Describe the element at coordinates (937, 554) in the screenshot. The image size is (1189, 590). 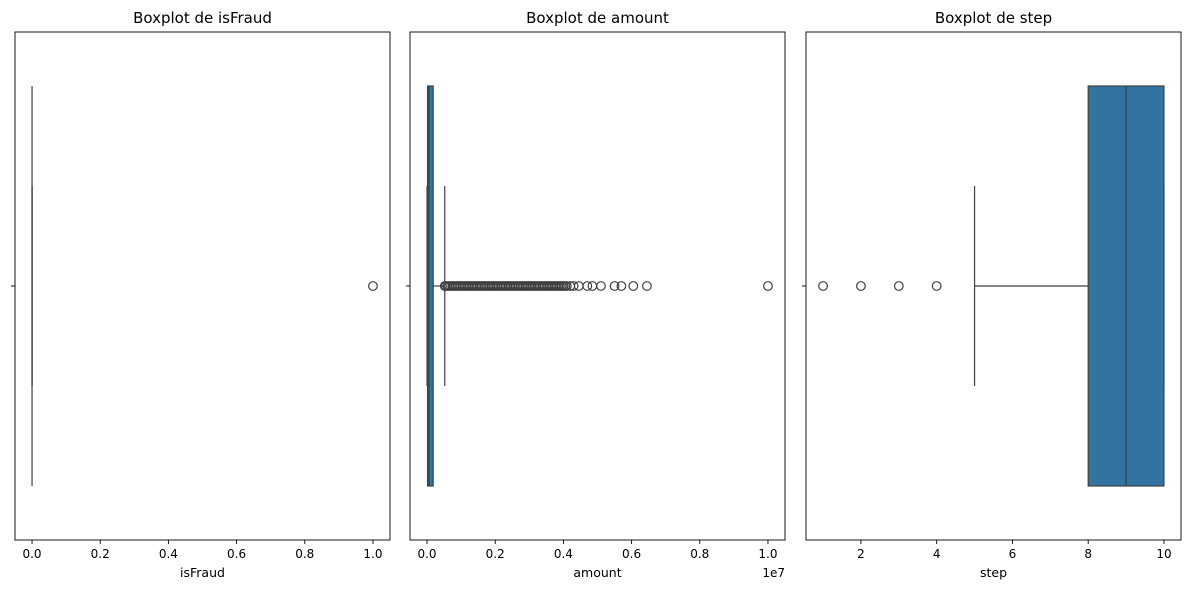
I see `x-tick-label: 4` at that location.